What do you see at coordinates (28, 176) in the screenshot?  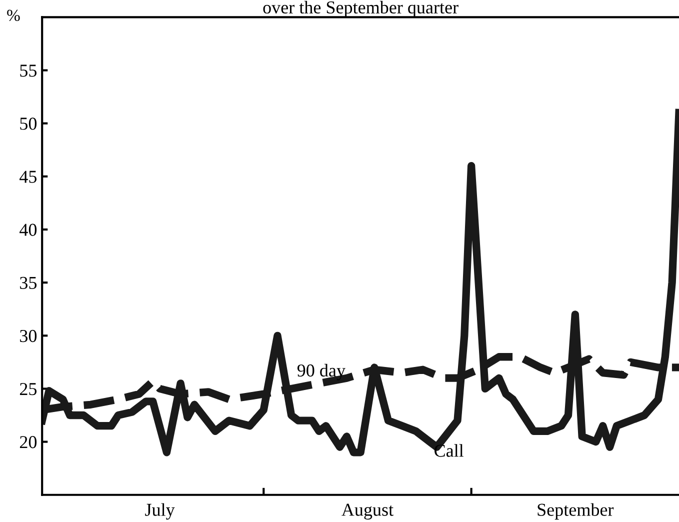 I see `y-tick-label: 45` at bounding box center [28, 176].